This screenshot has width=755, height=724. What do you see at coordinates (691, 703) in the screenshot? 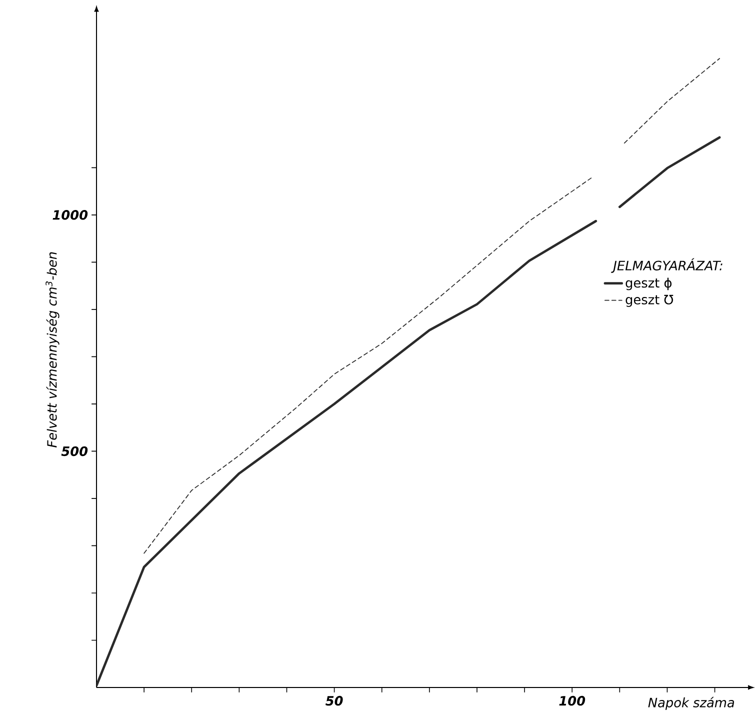
I see `x-axis-title: Napok száma` at bounding box center [691, 703].